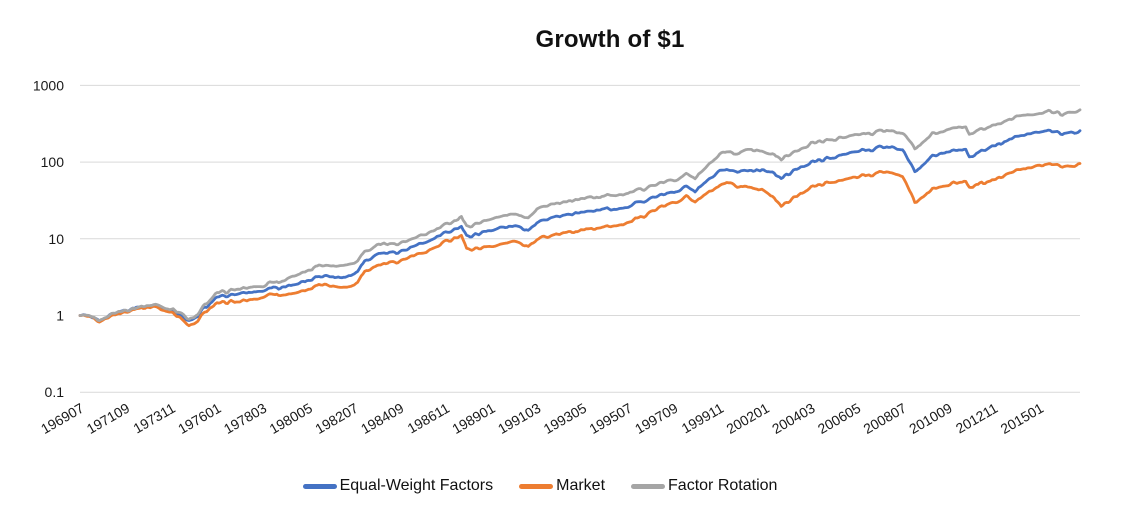  I want to click on x-tick-label: 199911, so click(703, 418).